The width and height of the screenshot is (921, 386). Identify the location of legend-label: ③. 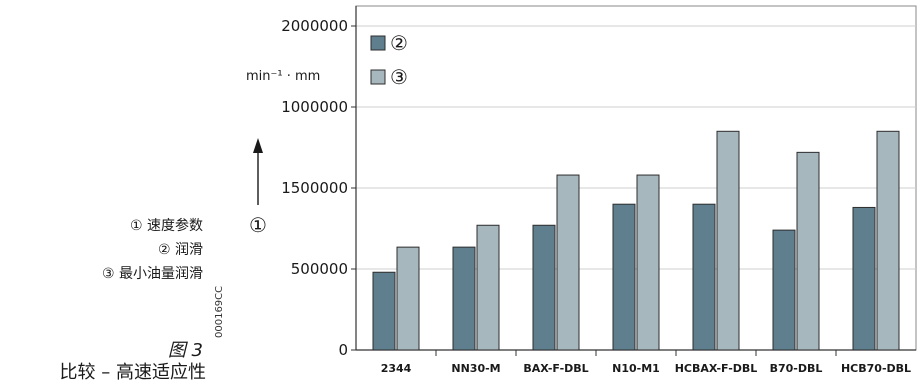
(399, 77).